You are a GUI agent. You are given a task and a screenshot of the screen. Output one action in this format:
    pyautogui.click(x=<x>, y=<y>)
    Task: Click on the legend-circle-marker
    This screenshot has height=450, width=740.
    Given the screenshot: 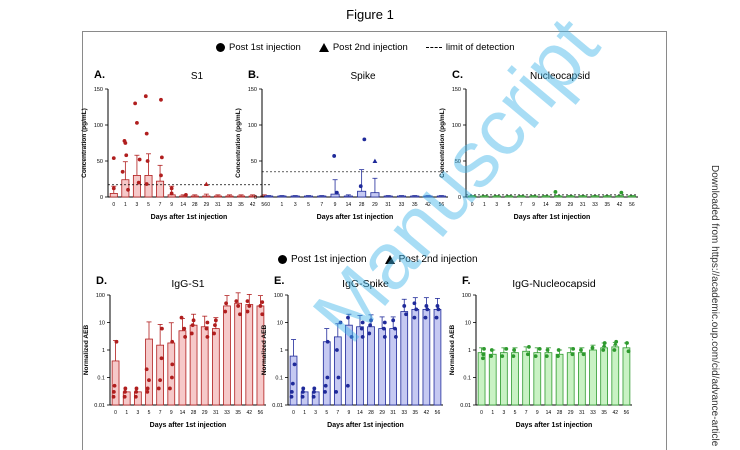 What is the action you would take?
    pyautogui.click(x=220, y=47)
    